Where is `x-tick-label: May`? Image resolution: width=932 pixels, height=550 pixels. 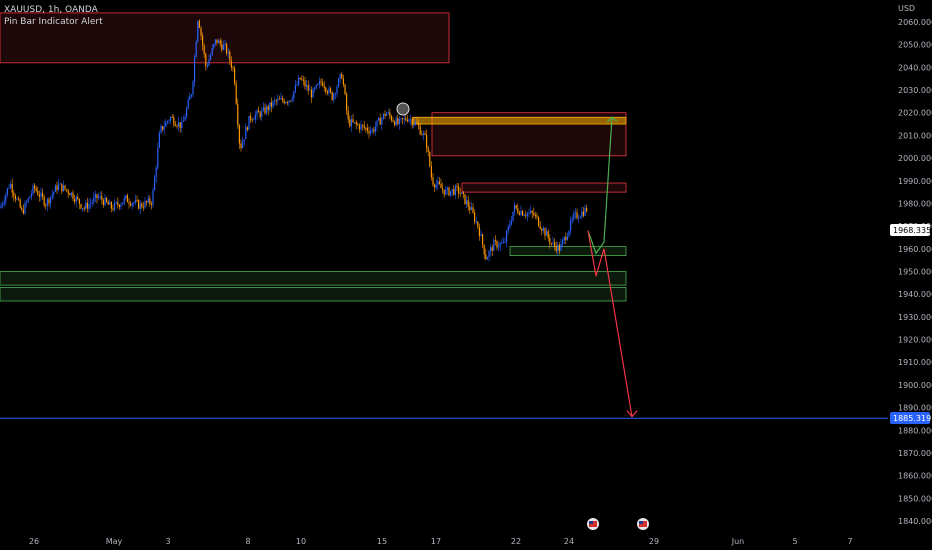 x-tick-label: May is located at coordinates (114, 541).